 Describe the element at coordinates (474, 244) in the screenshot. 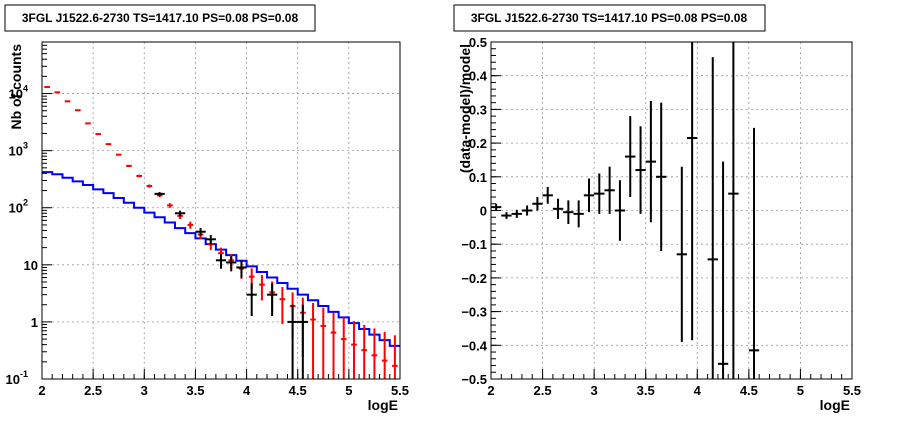

I see `y-tick-label: −0.1` at that location.